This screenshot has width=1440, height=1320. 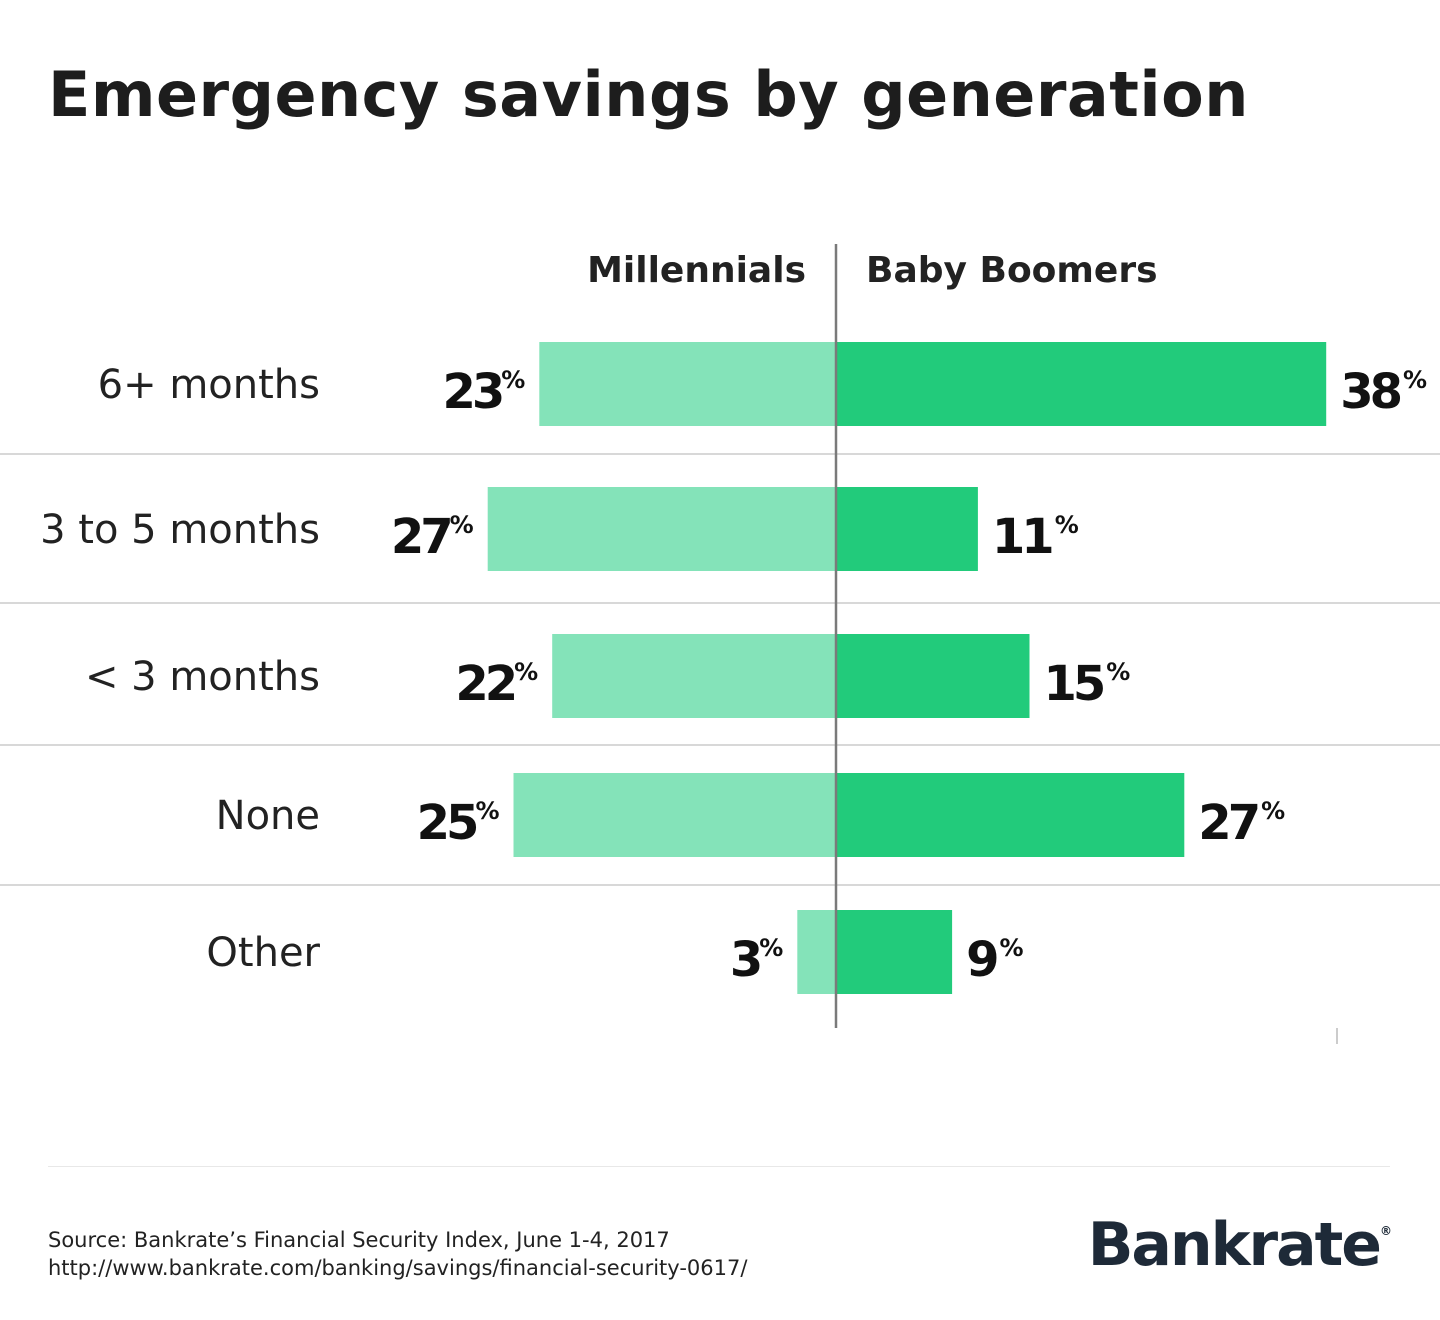 What do you see at coordinates (756, 960) in the screenshot?
I see `value-label-millennials-other: 3%` at bounding box center [756, 960].